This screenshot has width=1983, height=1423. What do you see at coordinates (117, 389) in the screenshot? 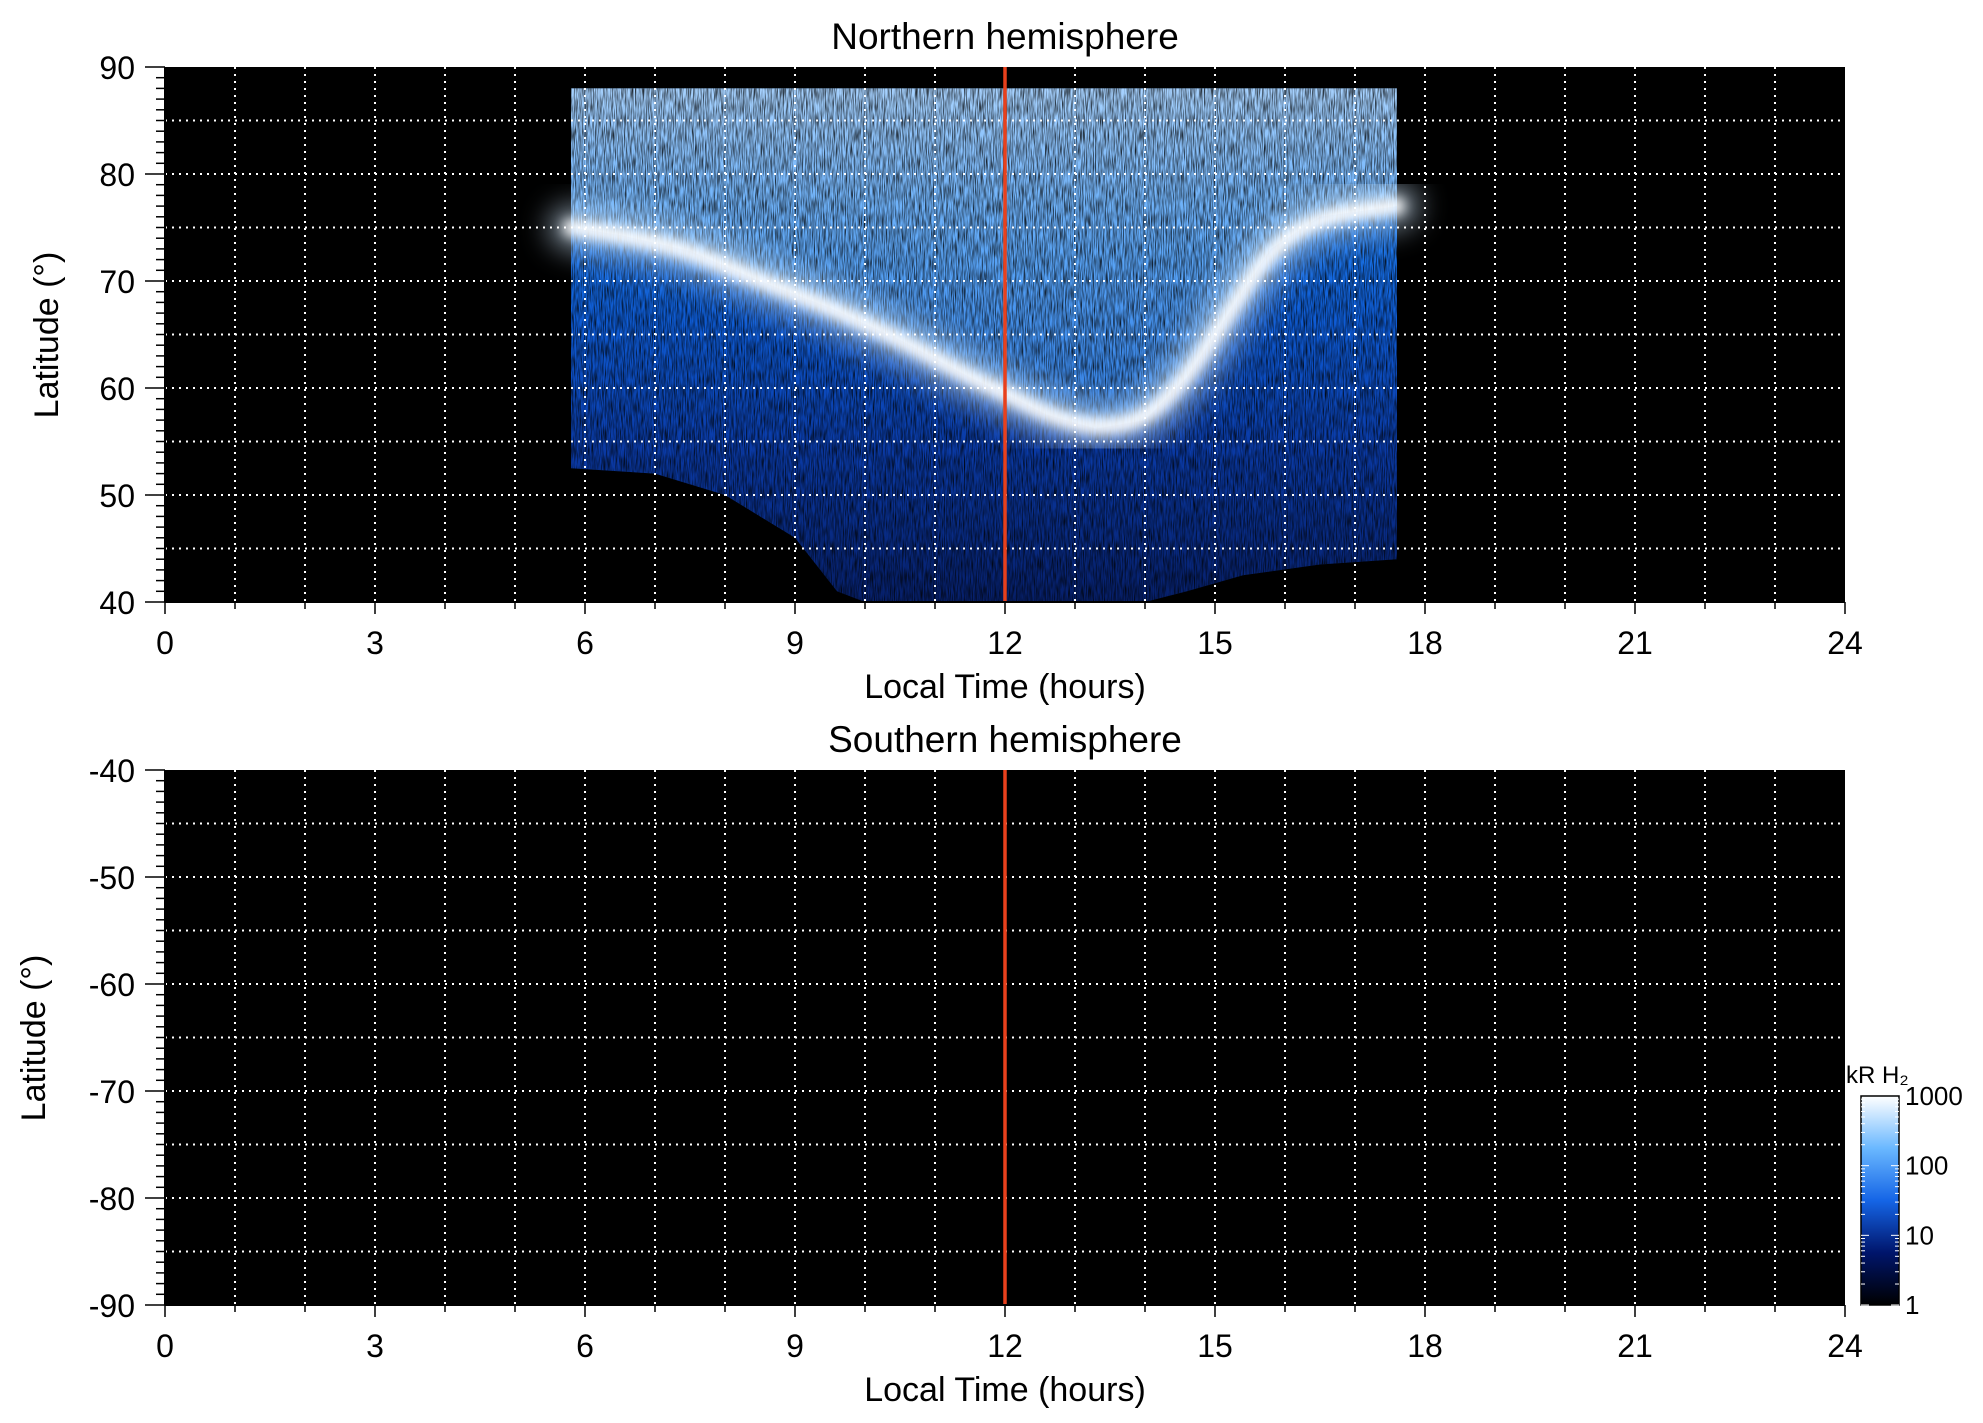
I see `y-tick-label: 60` at bounding box center [117, 389].